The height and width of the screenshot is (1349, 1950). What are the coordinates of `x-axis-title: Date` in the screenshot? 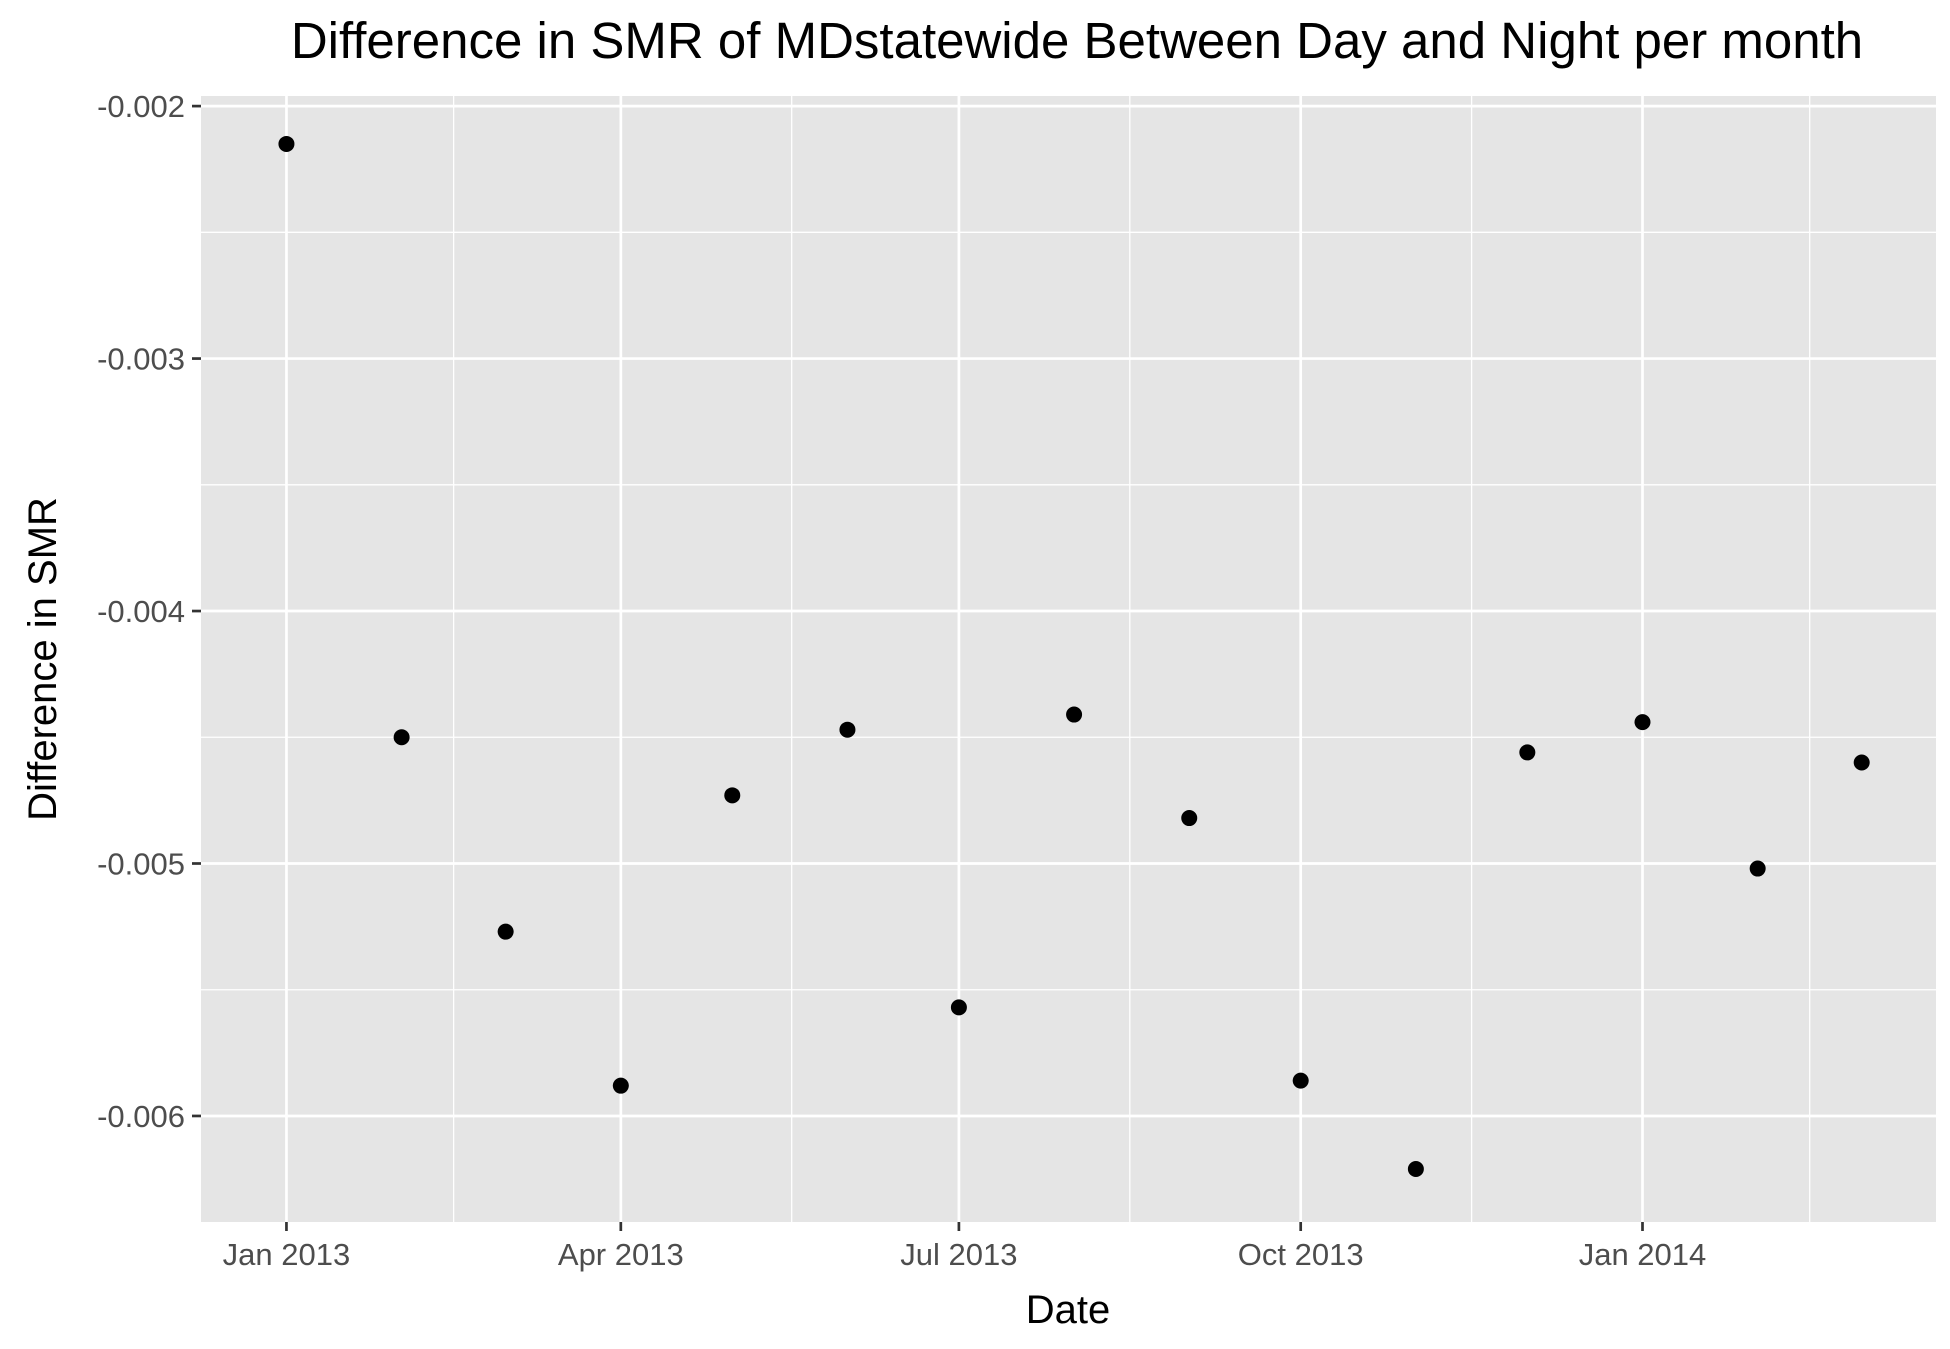 It's located at (1068, 1310).